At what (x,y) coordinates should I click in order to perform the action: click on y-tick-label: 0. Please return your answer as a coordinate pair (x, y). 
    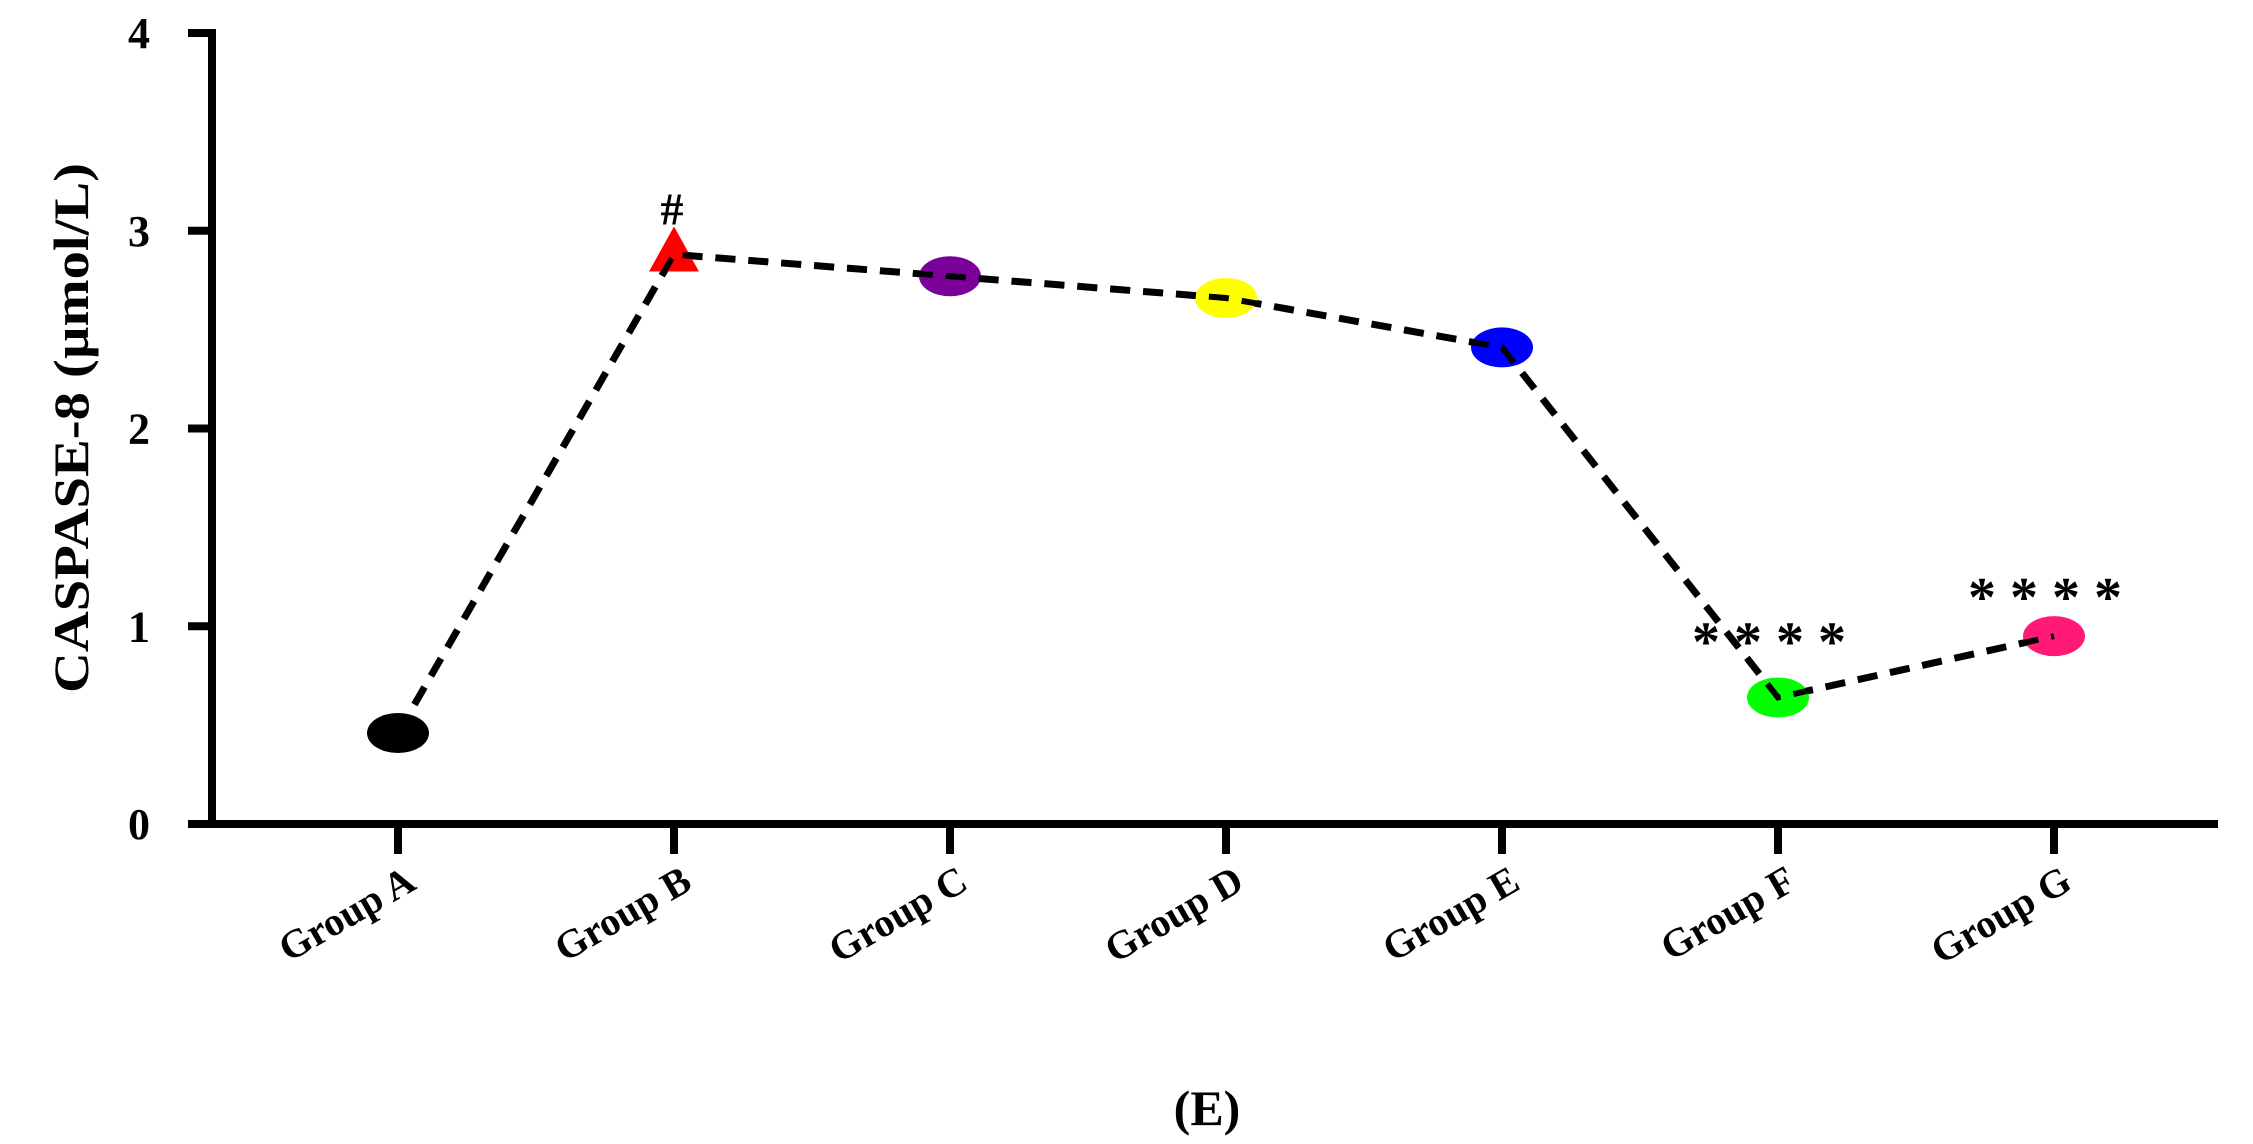
    Looking at the image, I should click on (139, 824).